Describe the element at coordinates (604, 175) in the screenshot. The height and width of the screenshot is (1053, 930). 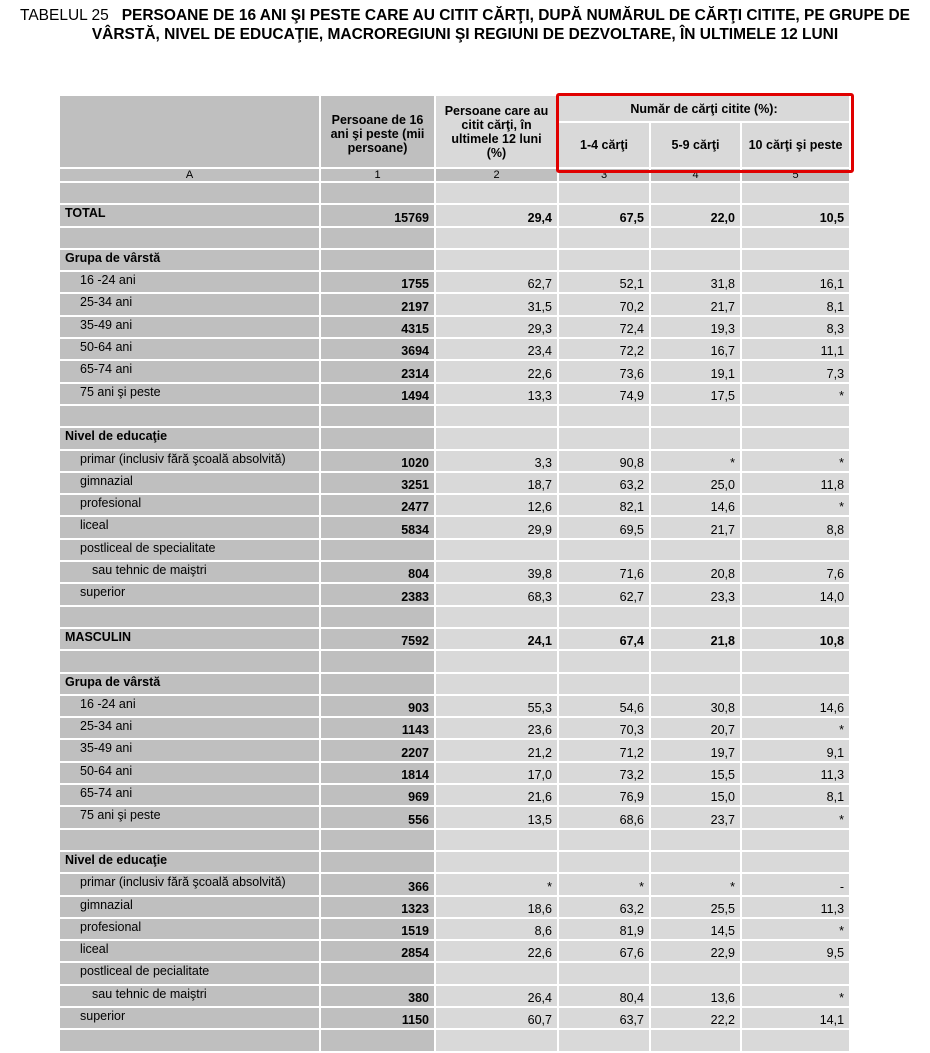
I see `index-3: 3` at that location.